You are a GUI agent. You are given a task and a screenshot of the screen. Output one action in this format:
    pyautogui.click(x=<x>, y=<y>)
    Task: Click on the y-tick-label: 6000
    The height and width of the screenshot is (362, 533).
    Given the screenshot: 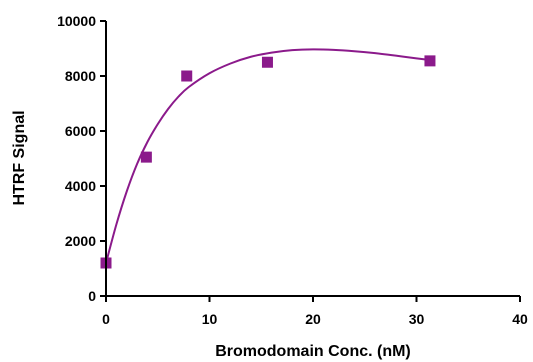 What is the action you would take?
    pyautogui.click(x=80, y=131)
    